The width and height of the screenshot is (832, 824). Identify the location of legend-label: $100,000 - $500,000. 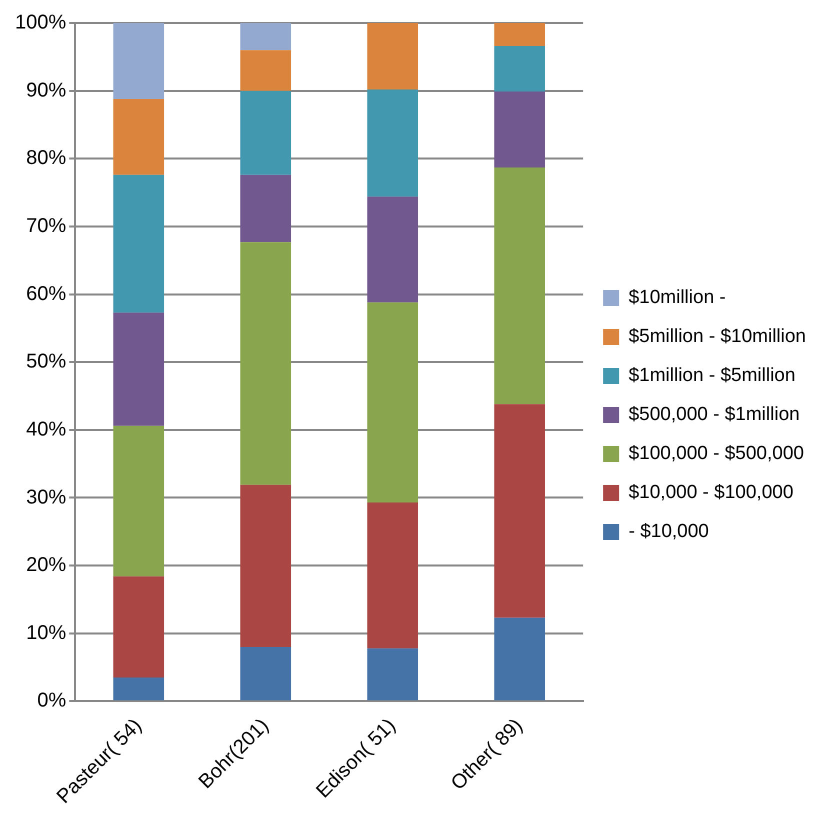
(716, 453).